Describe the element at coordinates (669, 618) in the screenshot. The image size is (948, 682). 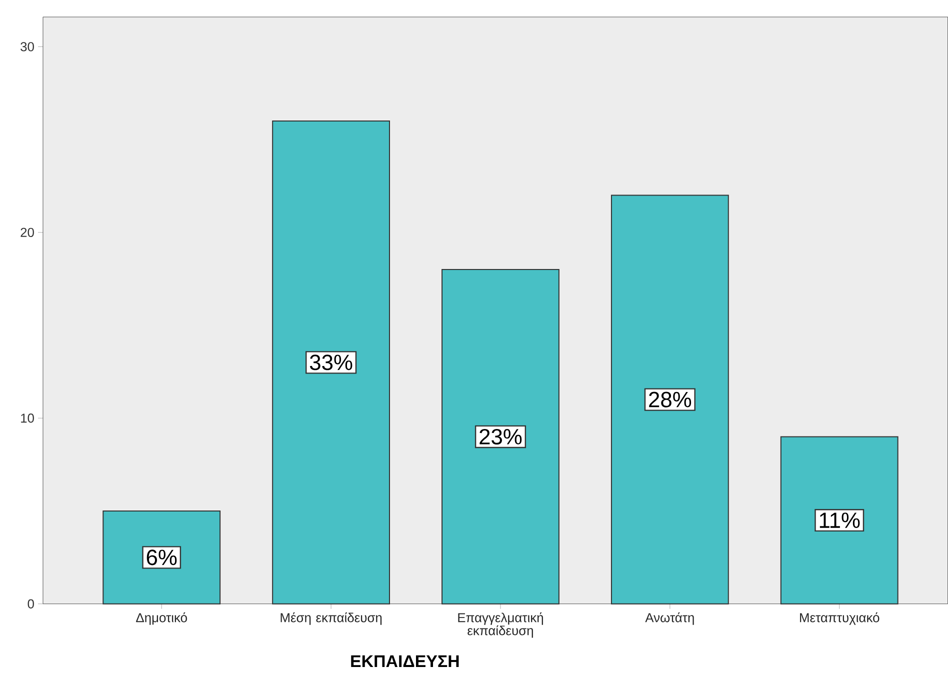
I see `x-tick-label: Ανωτάτη` at that location.